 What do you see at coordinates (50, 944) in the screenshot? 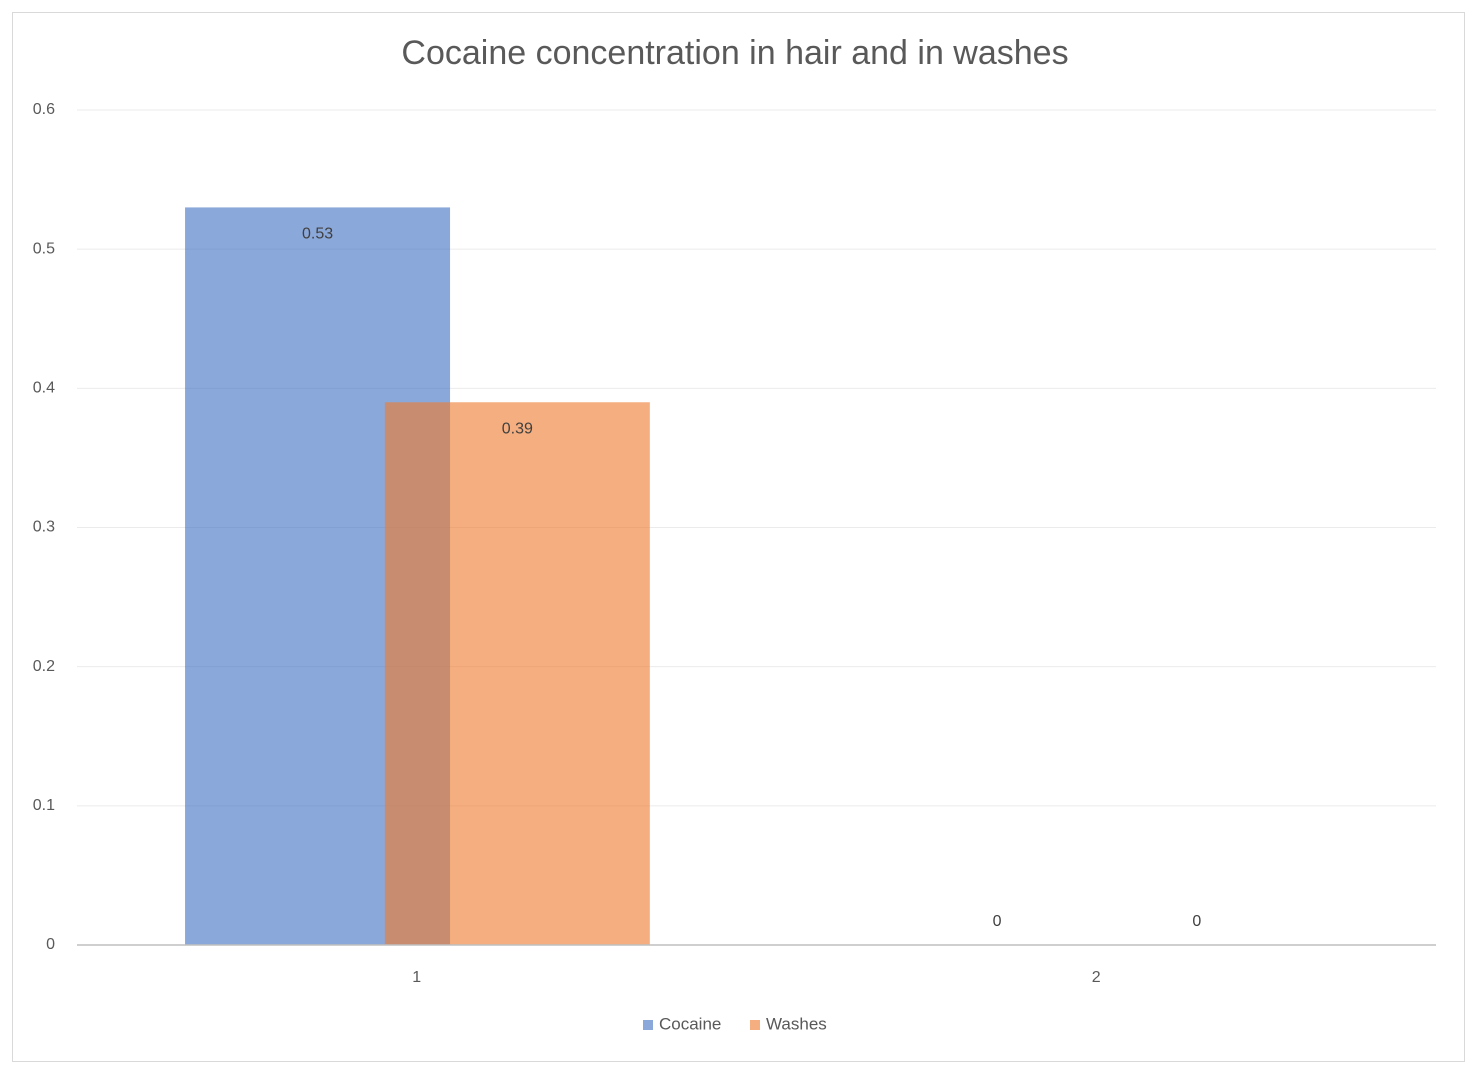
I see `y-tick-label: 0` at bounding box center [50, 944].